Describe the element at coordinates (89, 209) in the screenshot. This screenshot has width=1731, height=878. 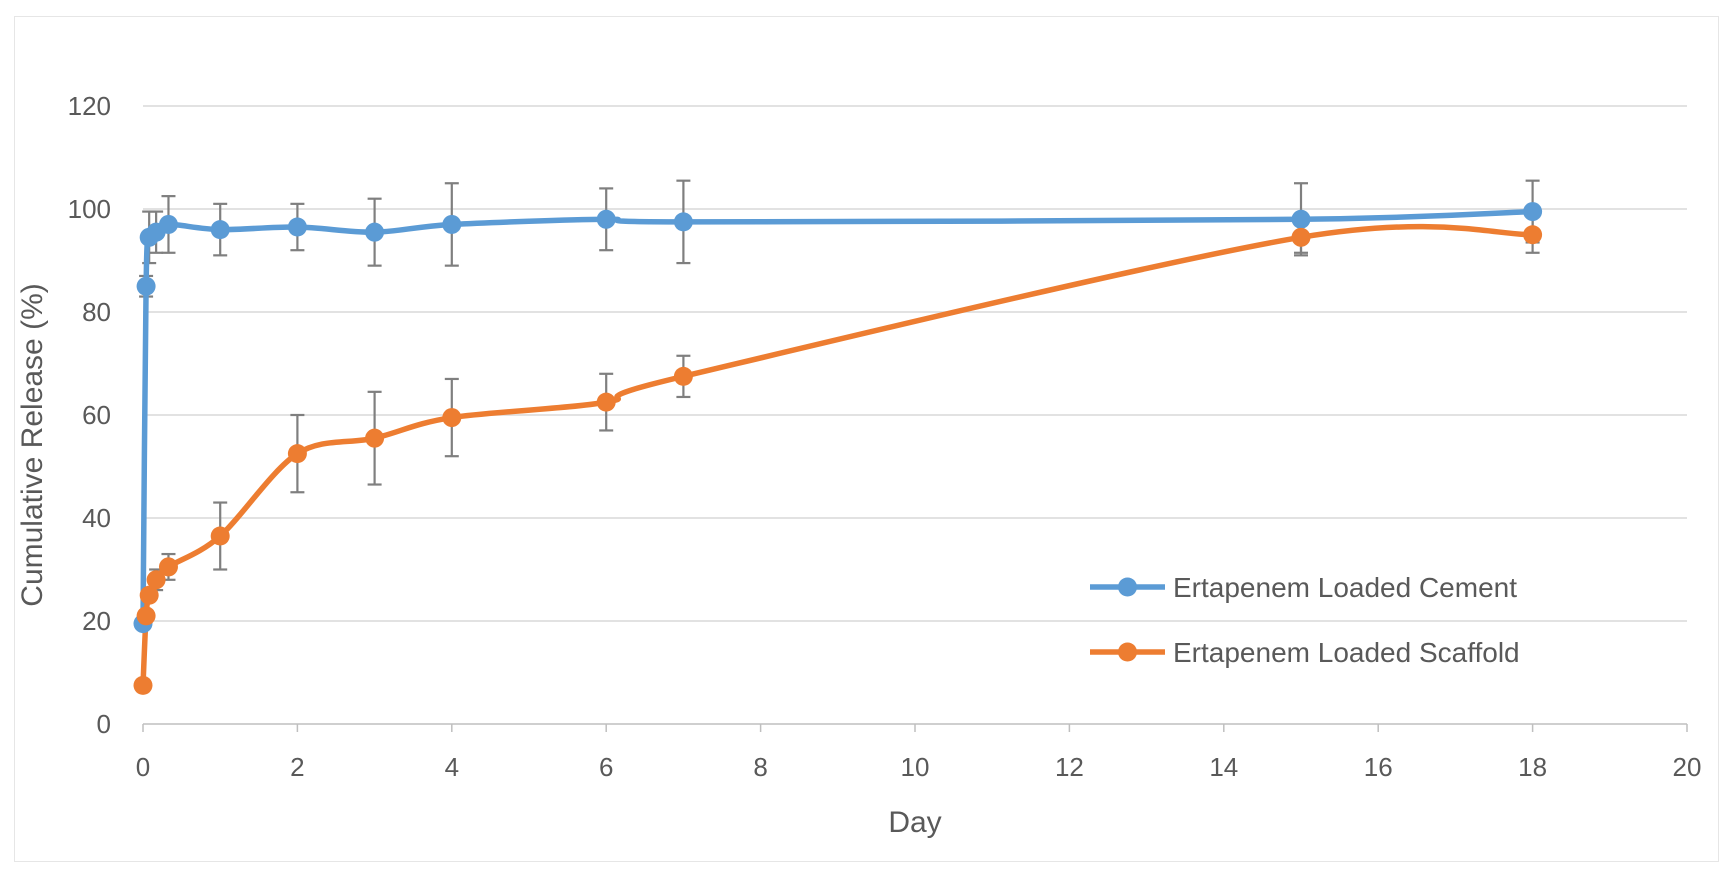
I see `y-tick-label: 100` at that location.